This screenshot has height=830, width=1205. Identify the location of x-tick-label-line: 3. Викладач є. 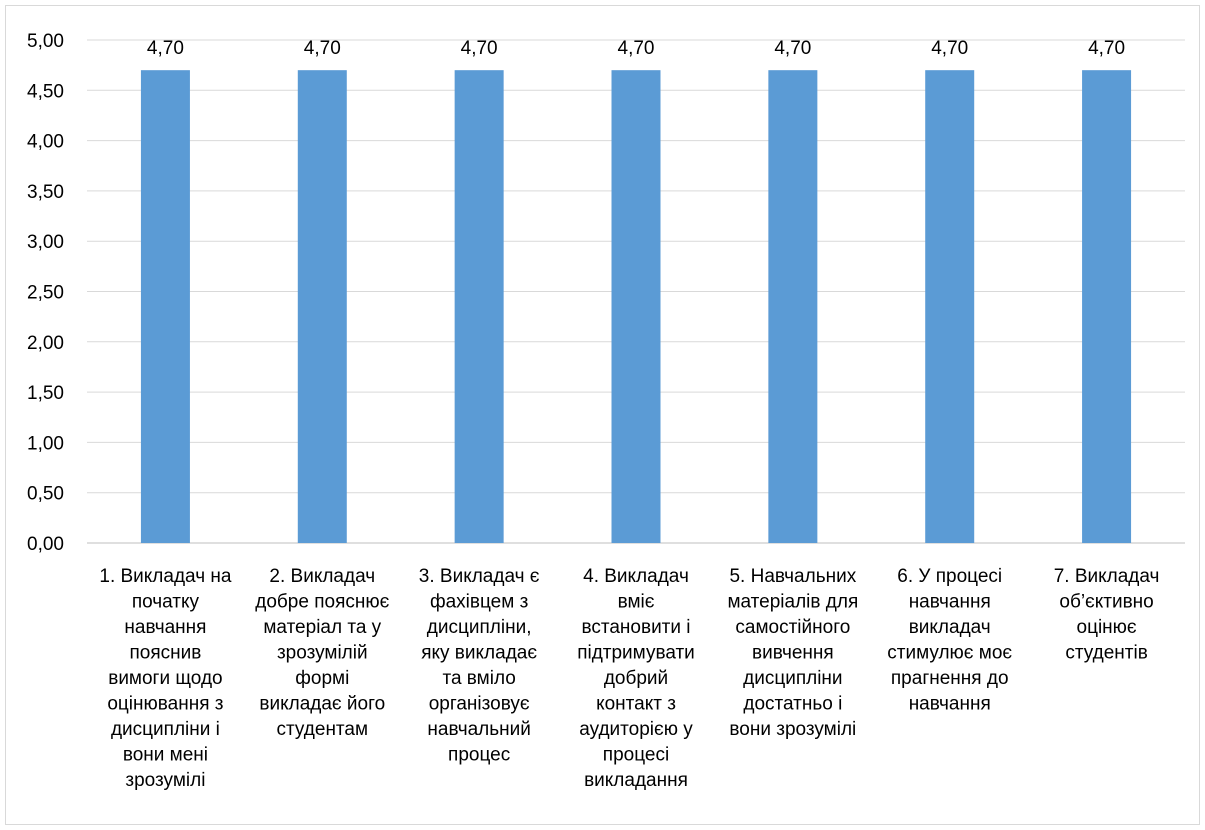
(479, 576).